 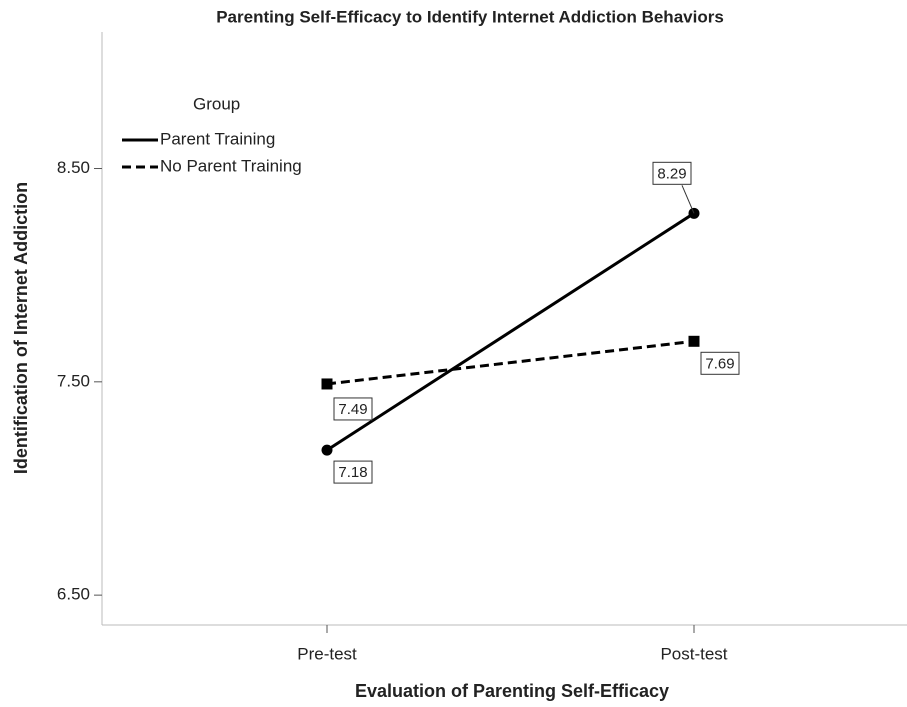 I want to click on data-label: 8.29, so click(x=671, y=173).